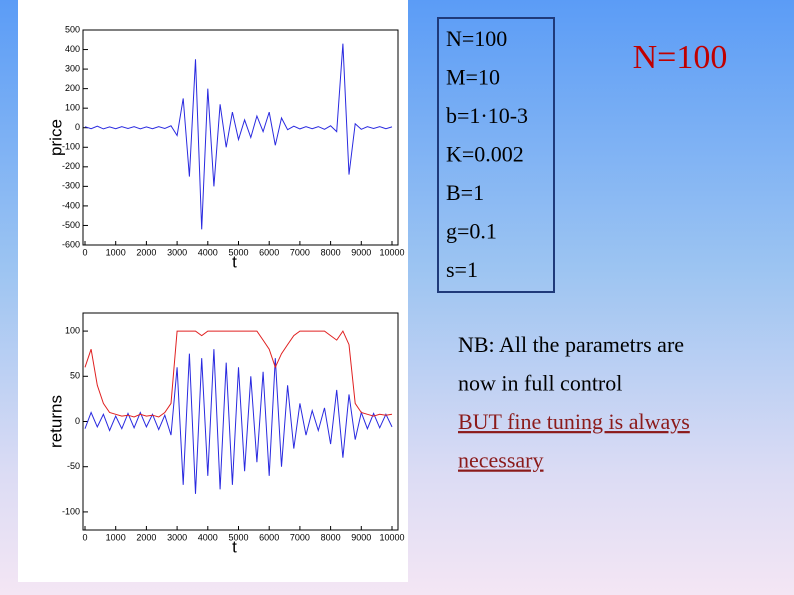  I want to click on parameter-box, so click(496, 155).